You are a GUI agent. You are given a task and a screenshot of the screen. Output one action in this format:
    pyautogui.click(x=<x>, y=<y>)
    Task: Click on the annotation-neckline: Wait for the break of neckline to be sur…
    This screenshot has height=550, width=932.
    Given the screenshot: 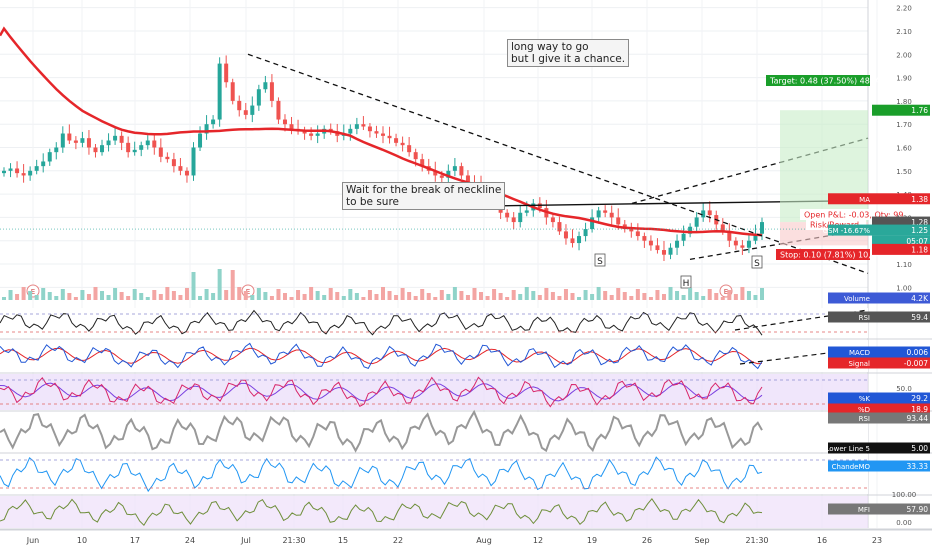 What is the action you would take?
    pyautogui.click(x=424, y=196)
    